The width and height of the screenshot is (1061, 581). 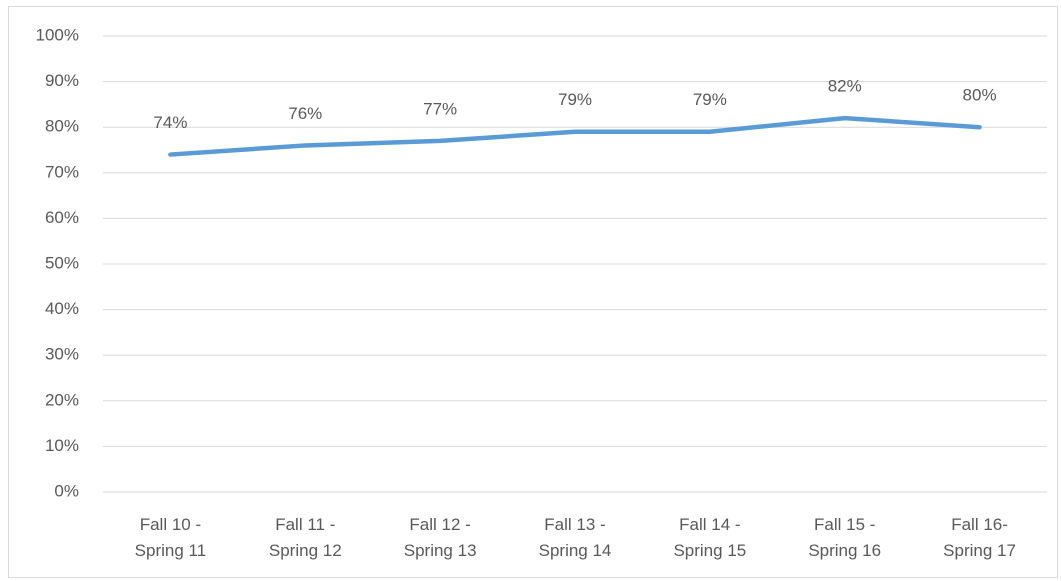 I want to click on y-tick-label: 0%, so click(x=66, y=490).